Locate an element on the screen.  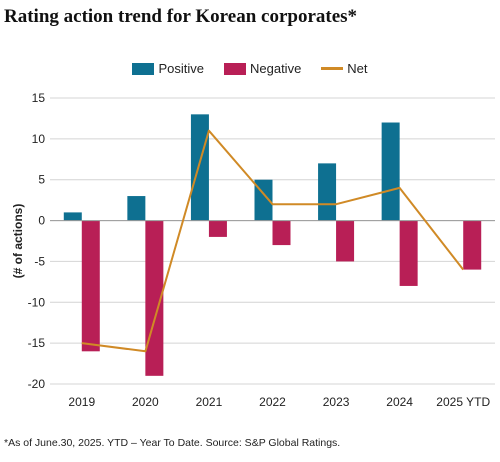
legend-item-negative: Negative is located at coordinates (262, 68).